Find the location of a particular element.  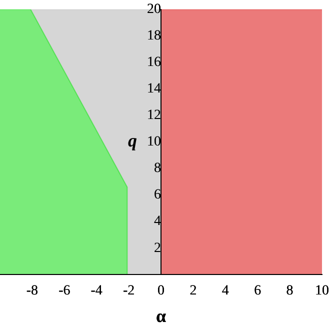

x-tick-label: -4 is located at coordinates (96, 291).